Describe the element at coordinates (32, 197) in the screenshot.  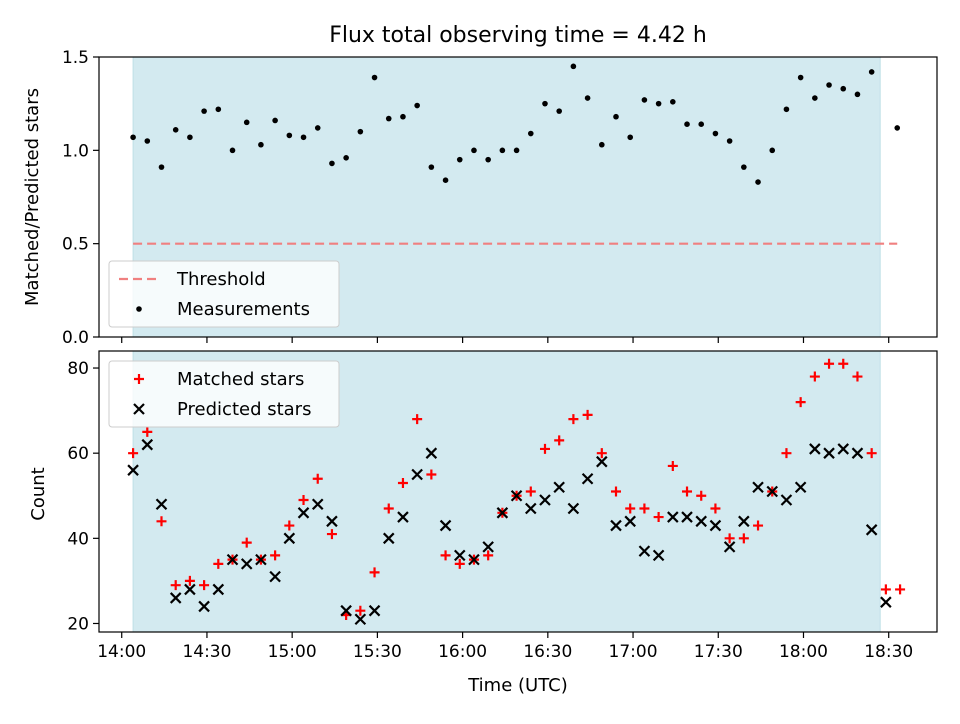
I see `top-panel-ylabel: Matched/Predicted stars` at that location.